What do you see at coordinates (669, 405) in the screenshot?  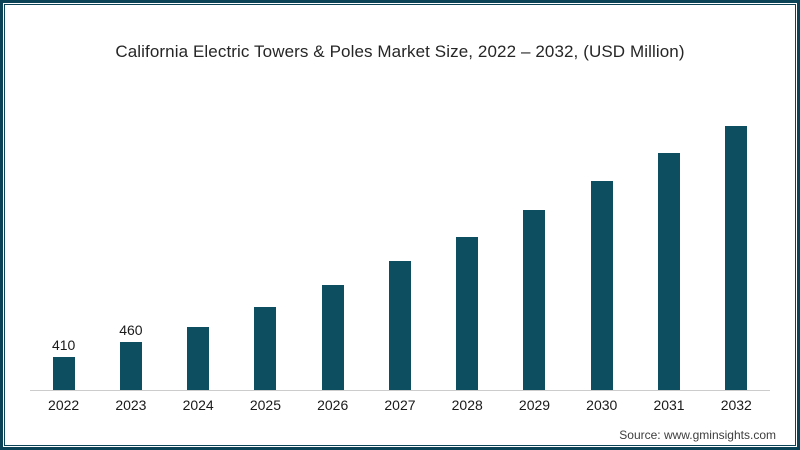 I see `x-tick-label: 2031` at bounding box center [669, 405].